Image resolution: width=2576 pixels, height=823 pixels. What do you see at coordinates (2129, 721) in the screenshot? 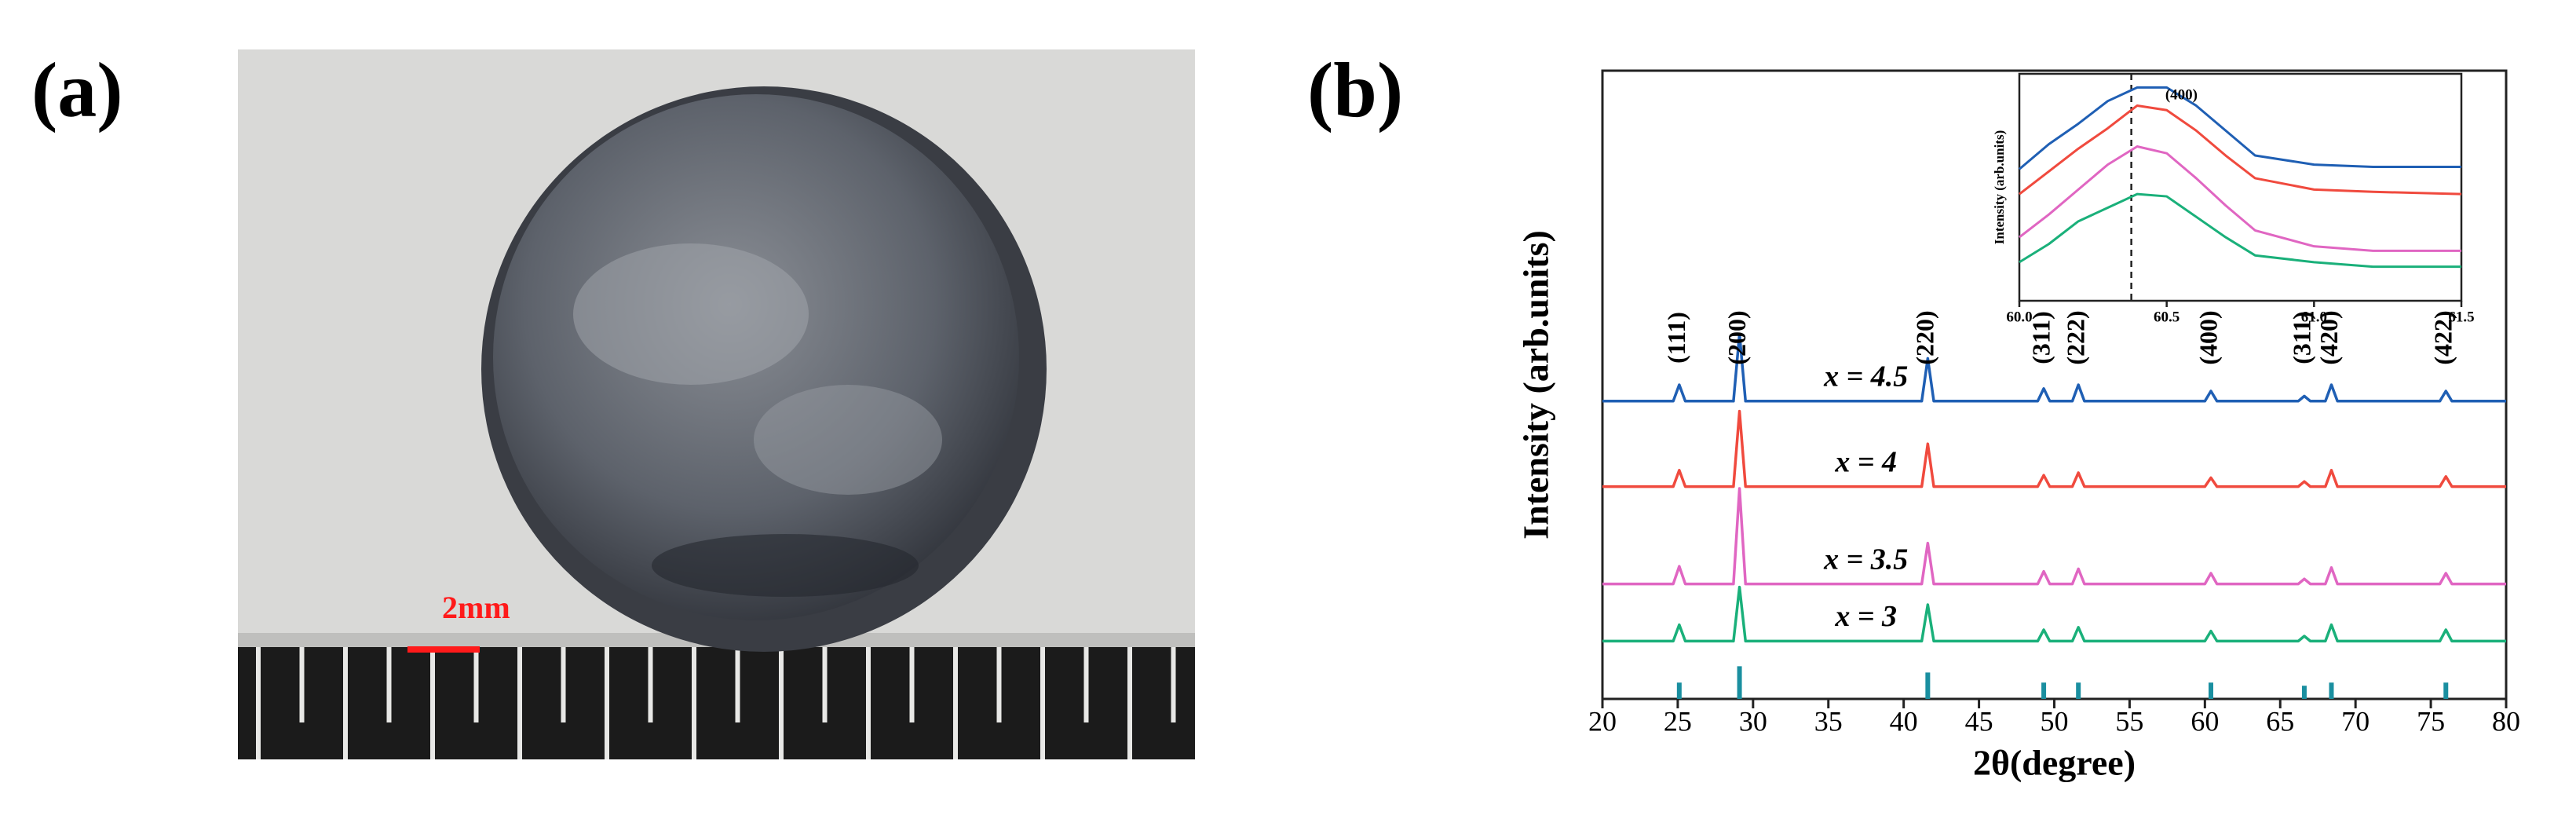
I see `x-tick-label: 55` at bounding box center [2129, 721].